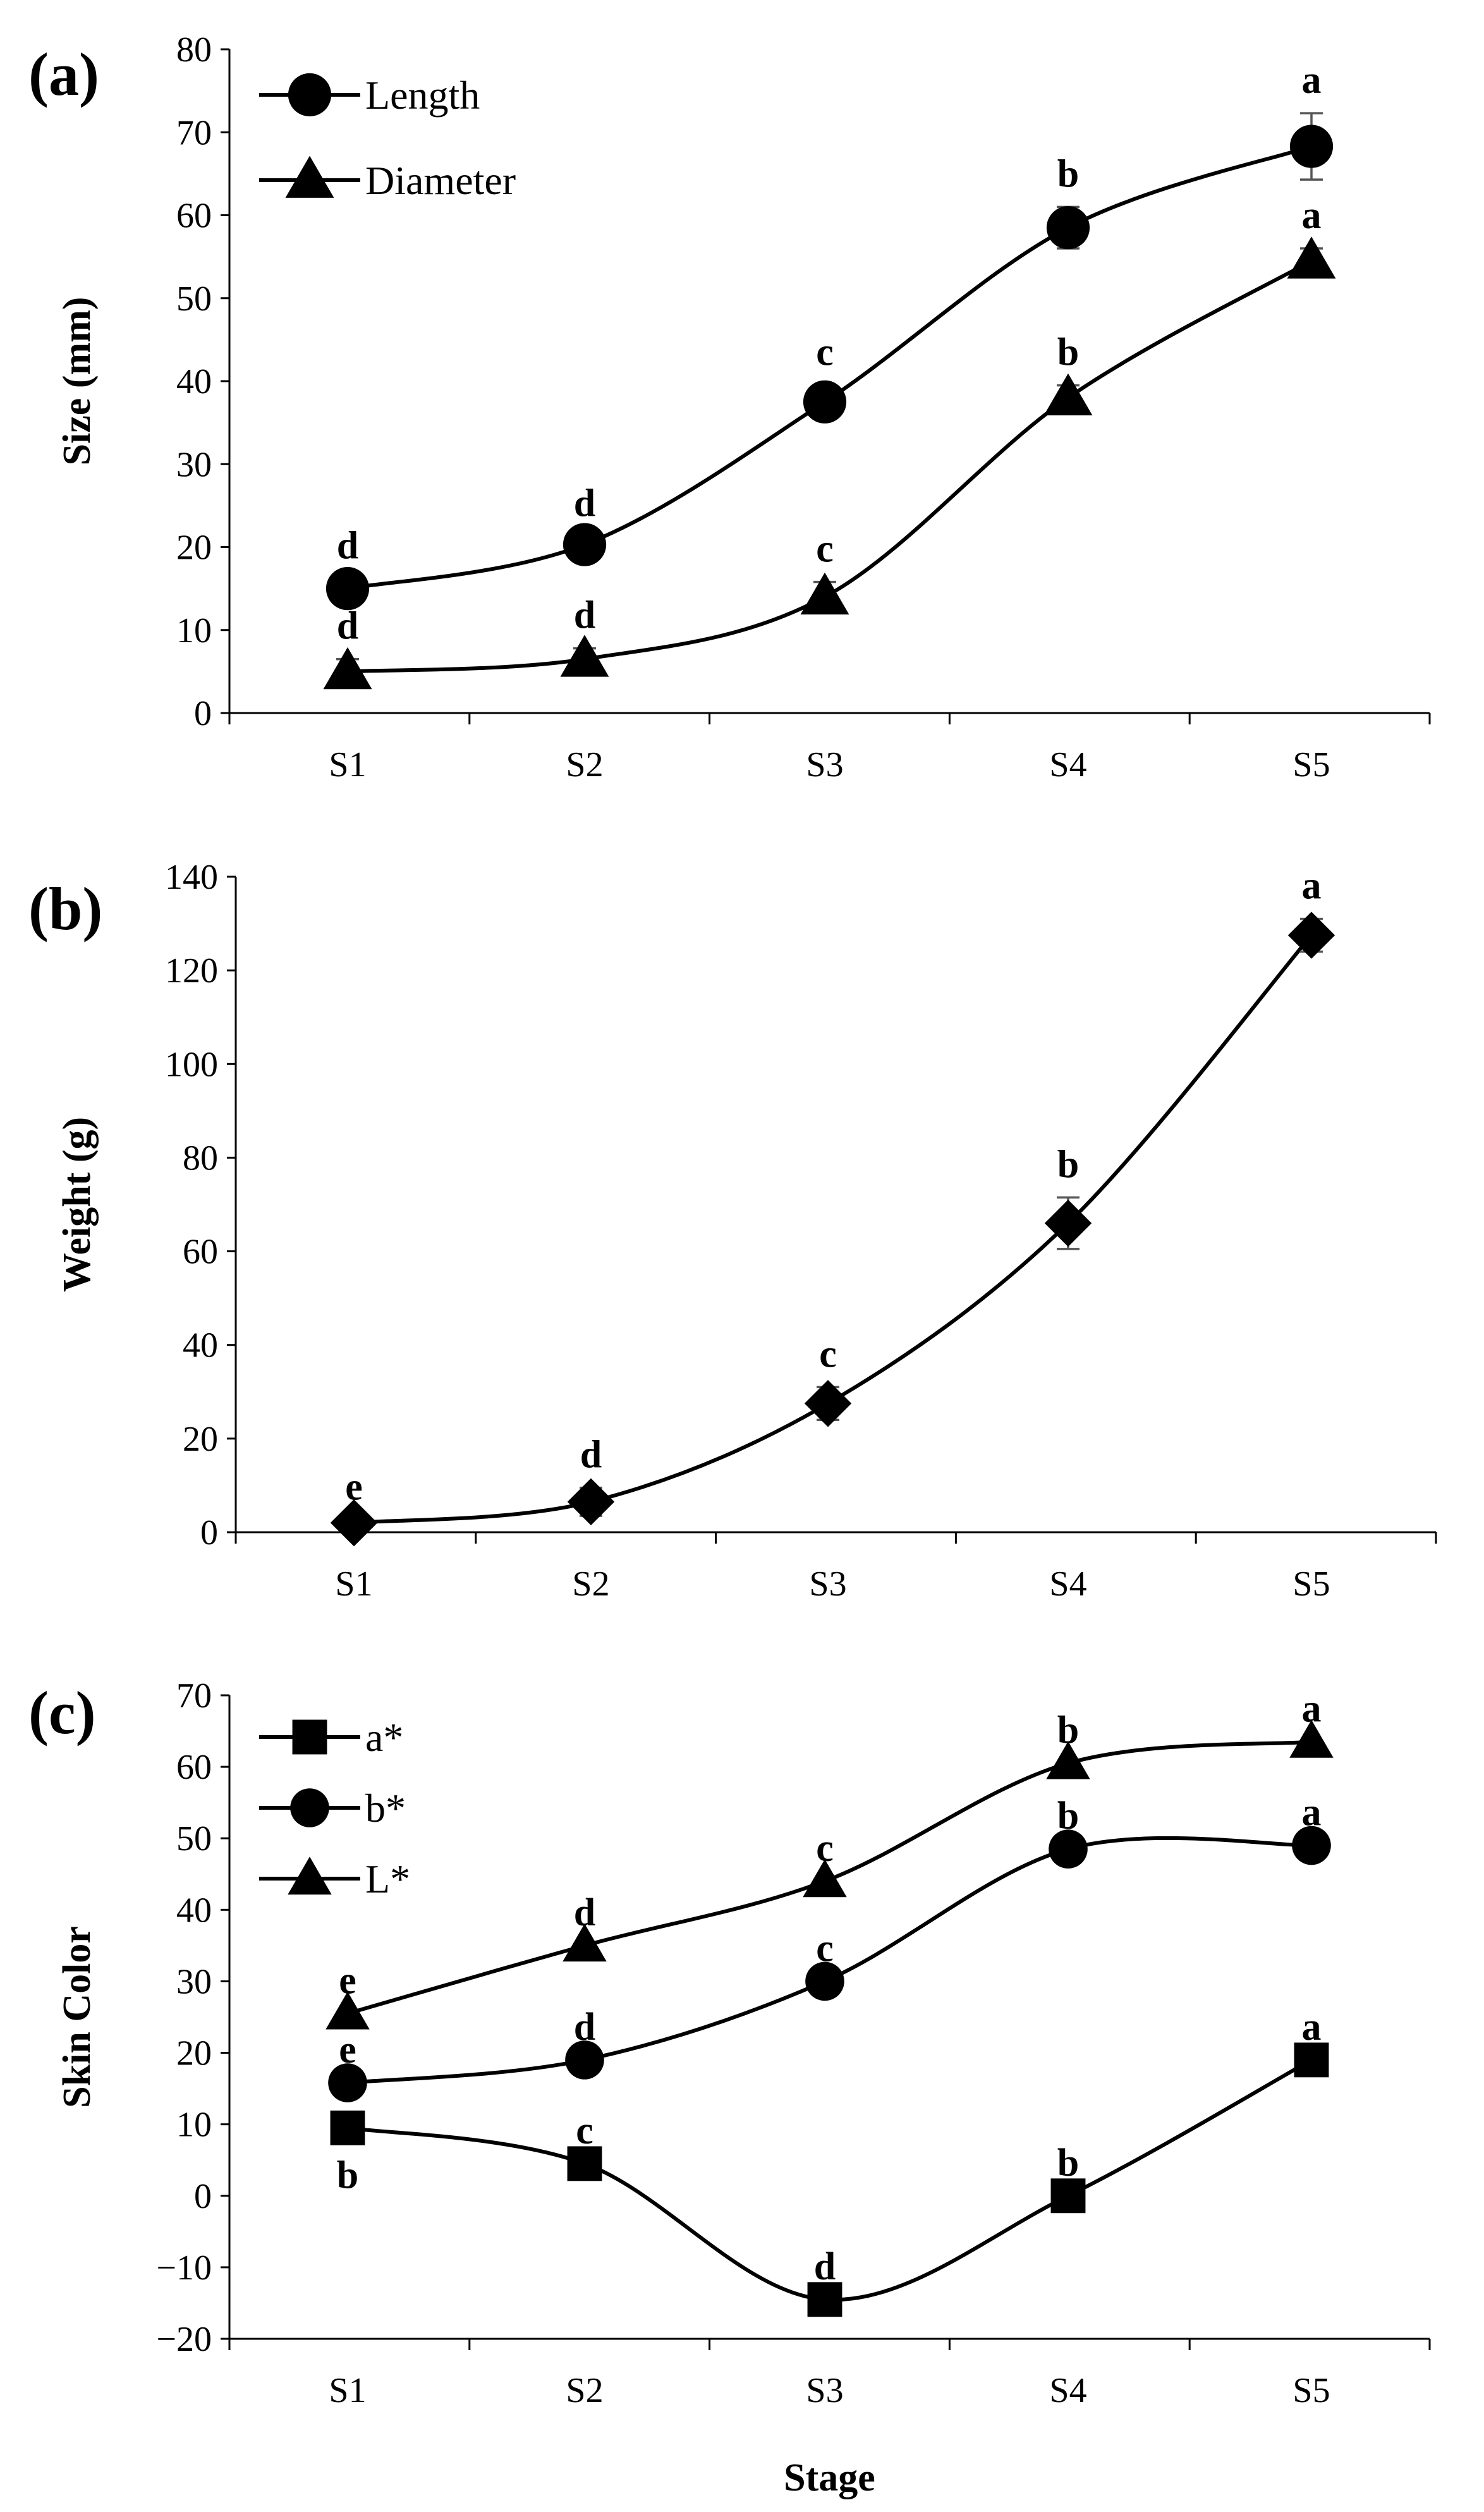  What do you see at coordinates (829, 2162) in the screenshot?
I see `series-a-star: b c d b a` at bounding box center [829, 2162].